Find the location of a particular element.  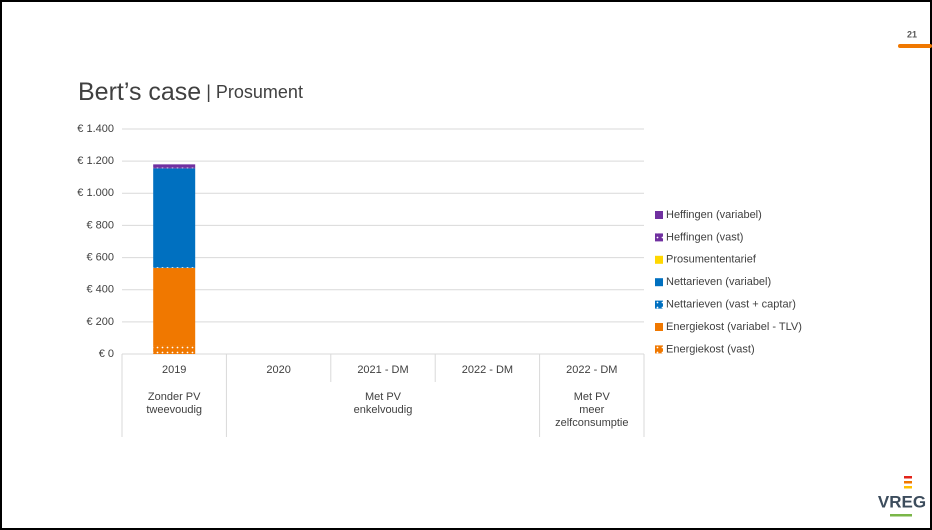

logo: VREG is located at coordinates (902, 496).